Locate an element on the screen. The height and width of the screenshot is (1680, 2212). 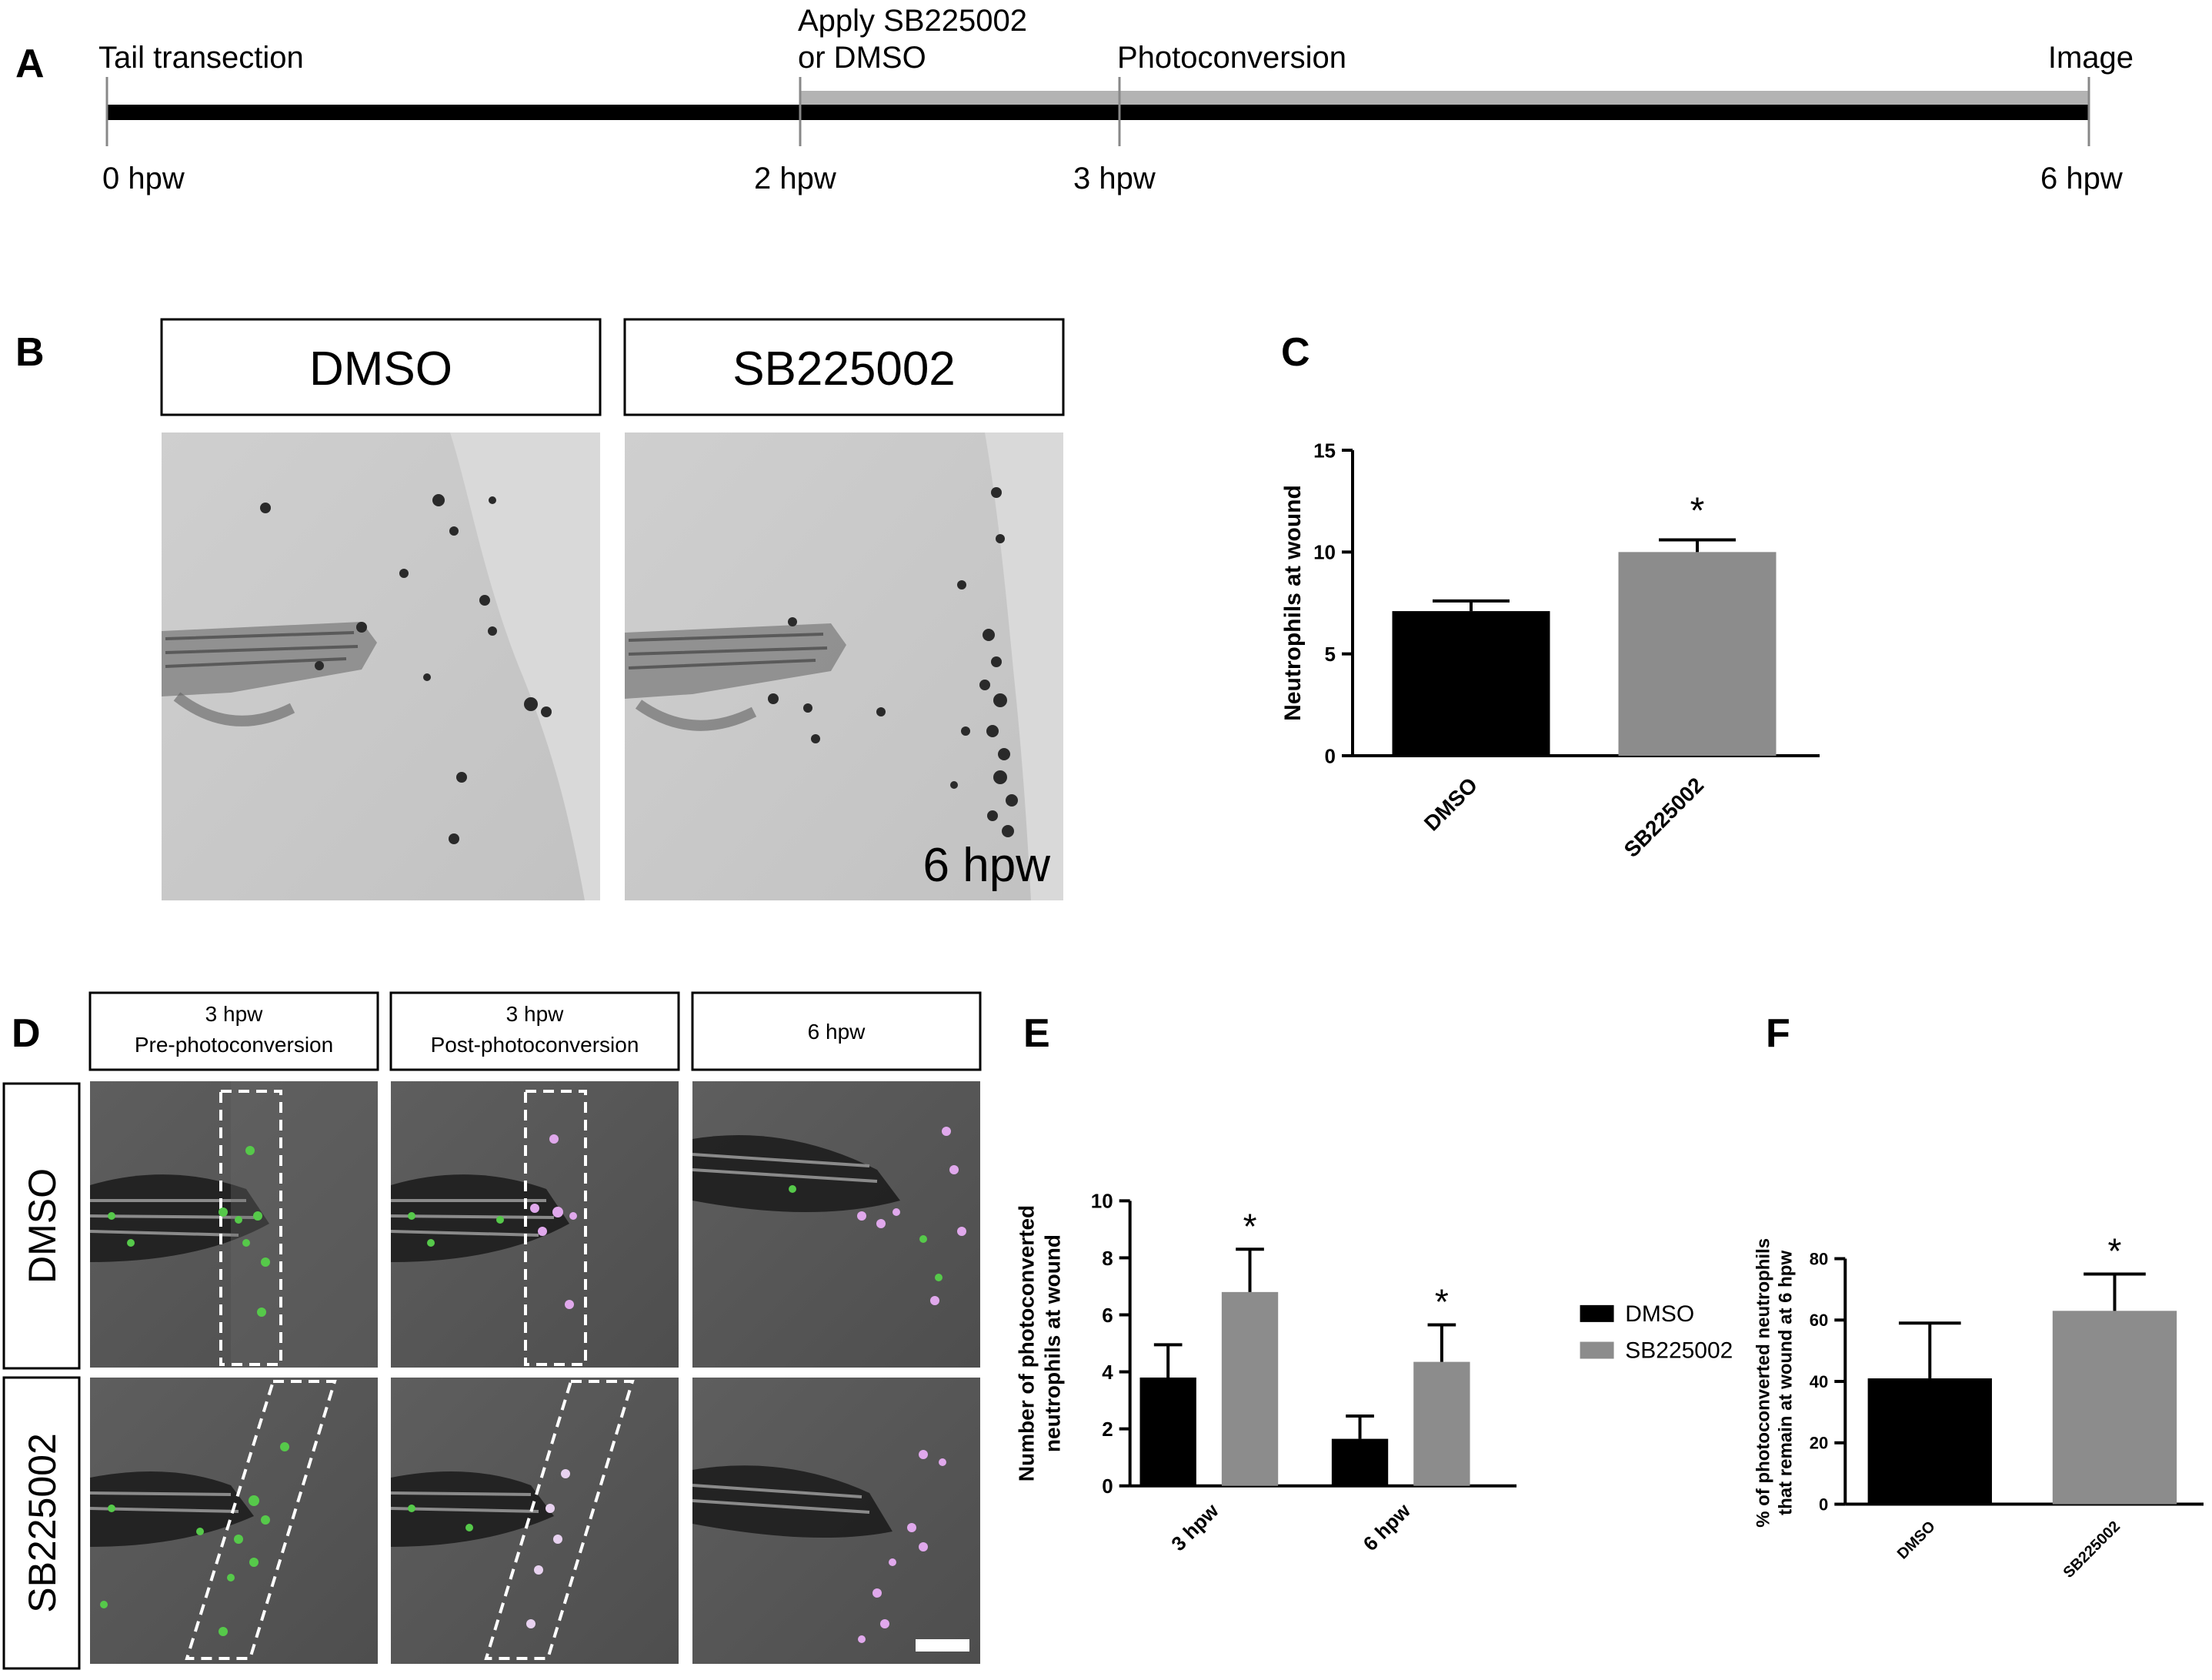
y-tick-label-f-60: 60 is located at coordinates (1819, 1321).